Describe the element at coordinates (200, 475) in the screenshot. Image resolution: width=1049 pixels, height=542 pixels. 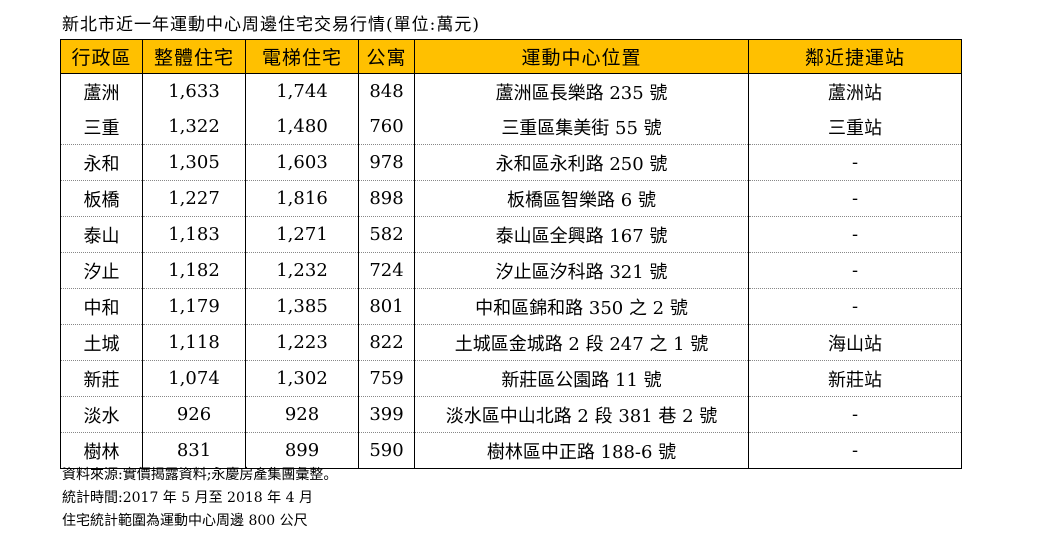
I see `data-source-note: 資料來源:實價揭露資料;永慶房產集團彙整。` at that location.